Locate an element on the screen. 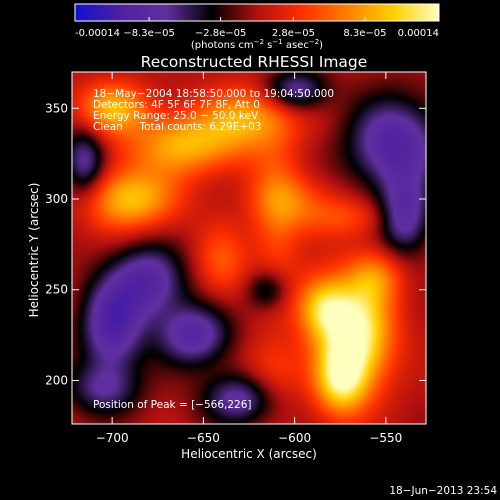 The image size is (500, 500). y-tick-label: 250 is located at coordinates (56, 290).